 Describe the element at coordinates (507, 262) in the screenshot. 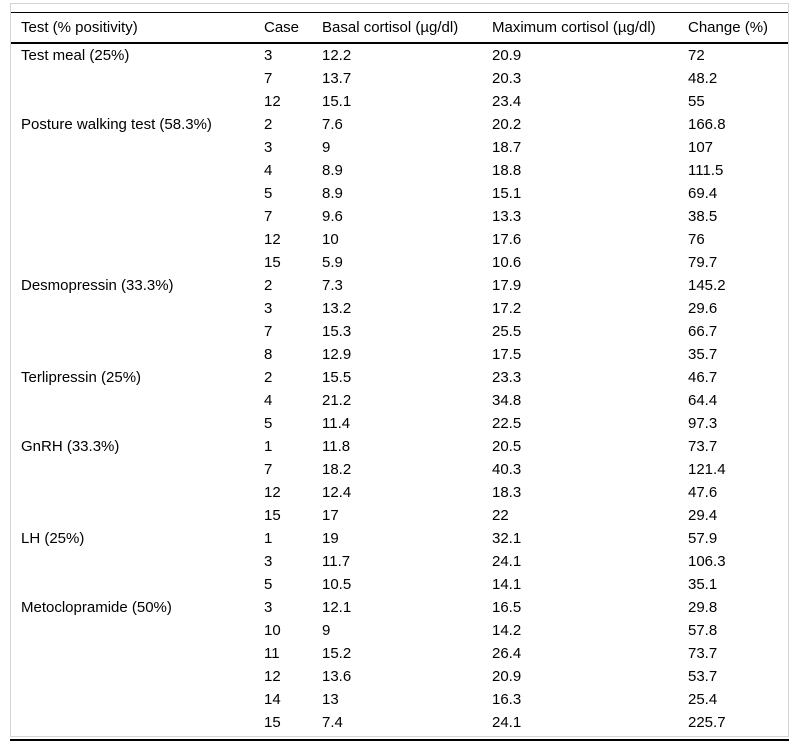

I see `maximum-cortisol-cell: 10.6` at that location.